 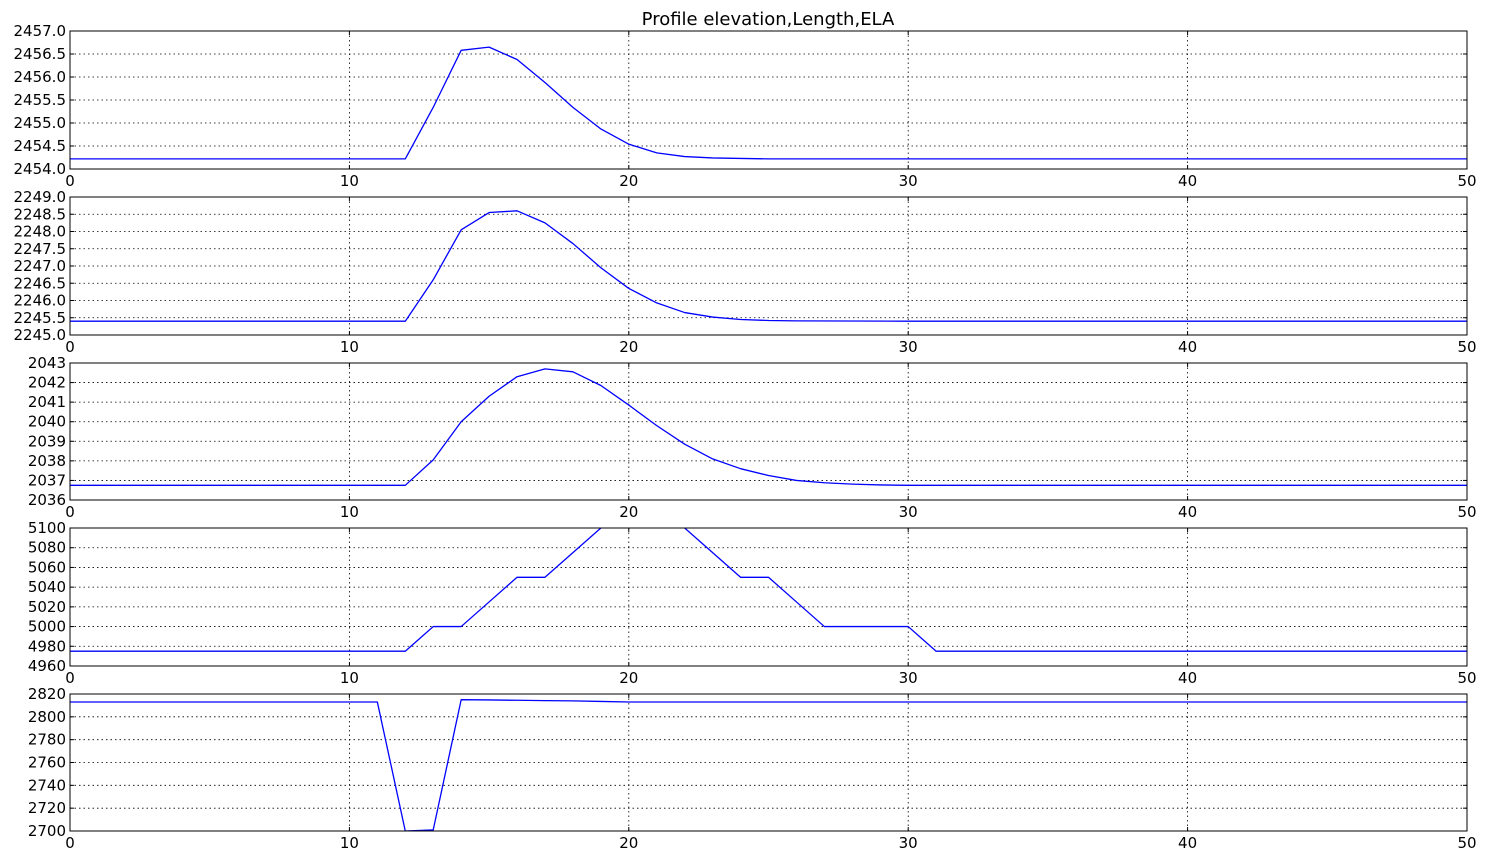 What do you see at coordinates (47, 831) in the screenshot?
I see `y-tick-label: 2700` at bounding box center [47, 831].